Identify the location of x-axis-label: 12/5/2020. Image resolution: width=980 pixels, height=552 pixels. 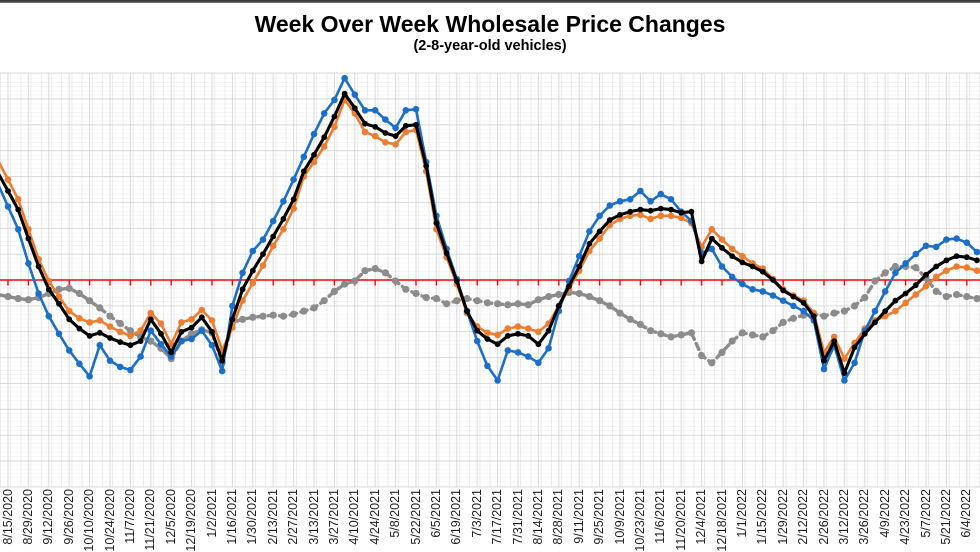
(170, 517).